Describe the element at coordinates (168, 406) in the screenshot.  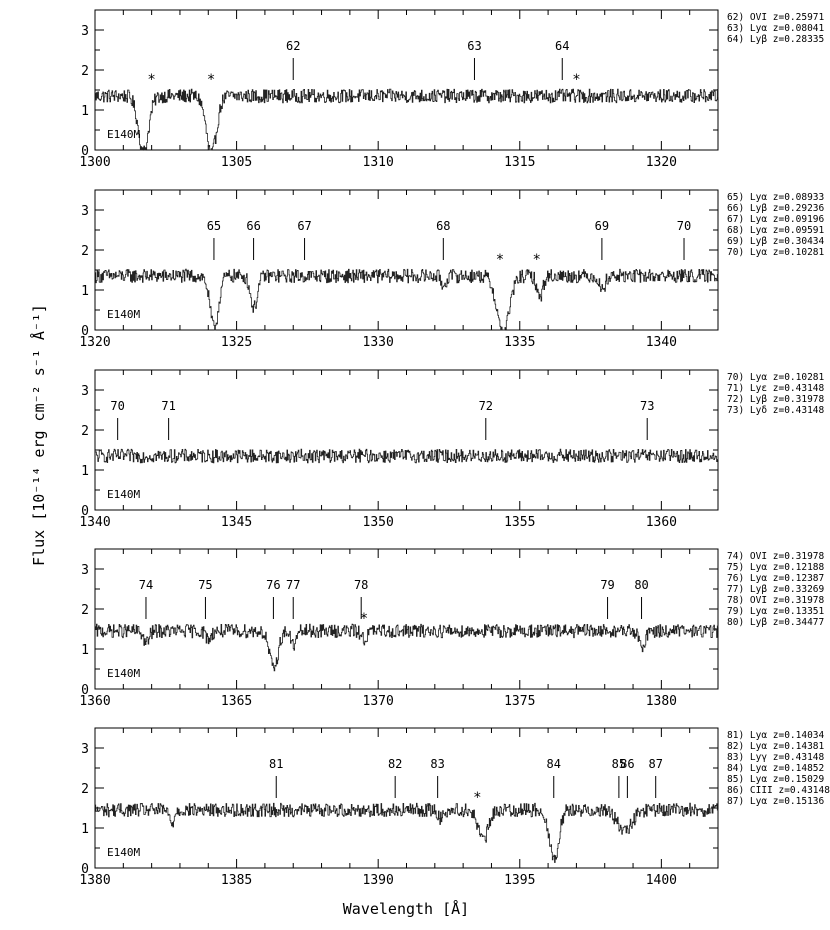
I see `line-marker-label: 71` at that location.